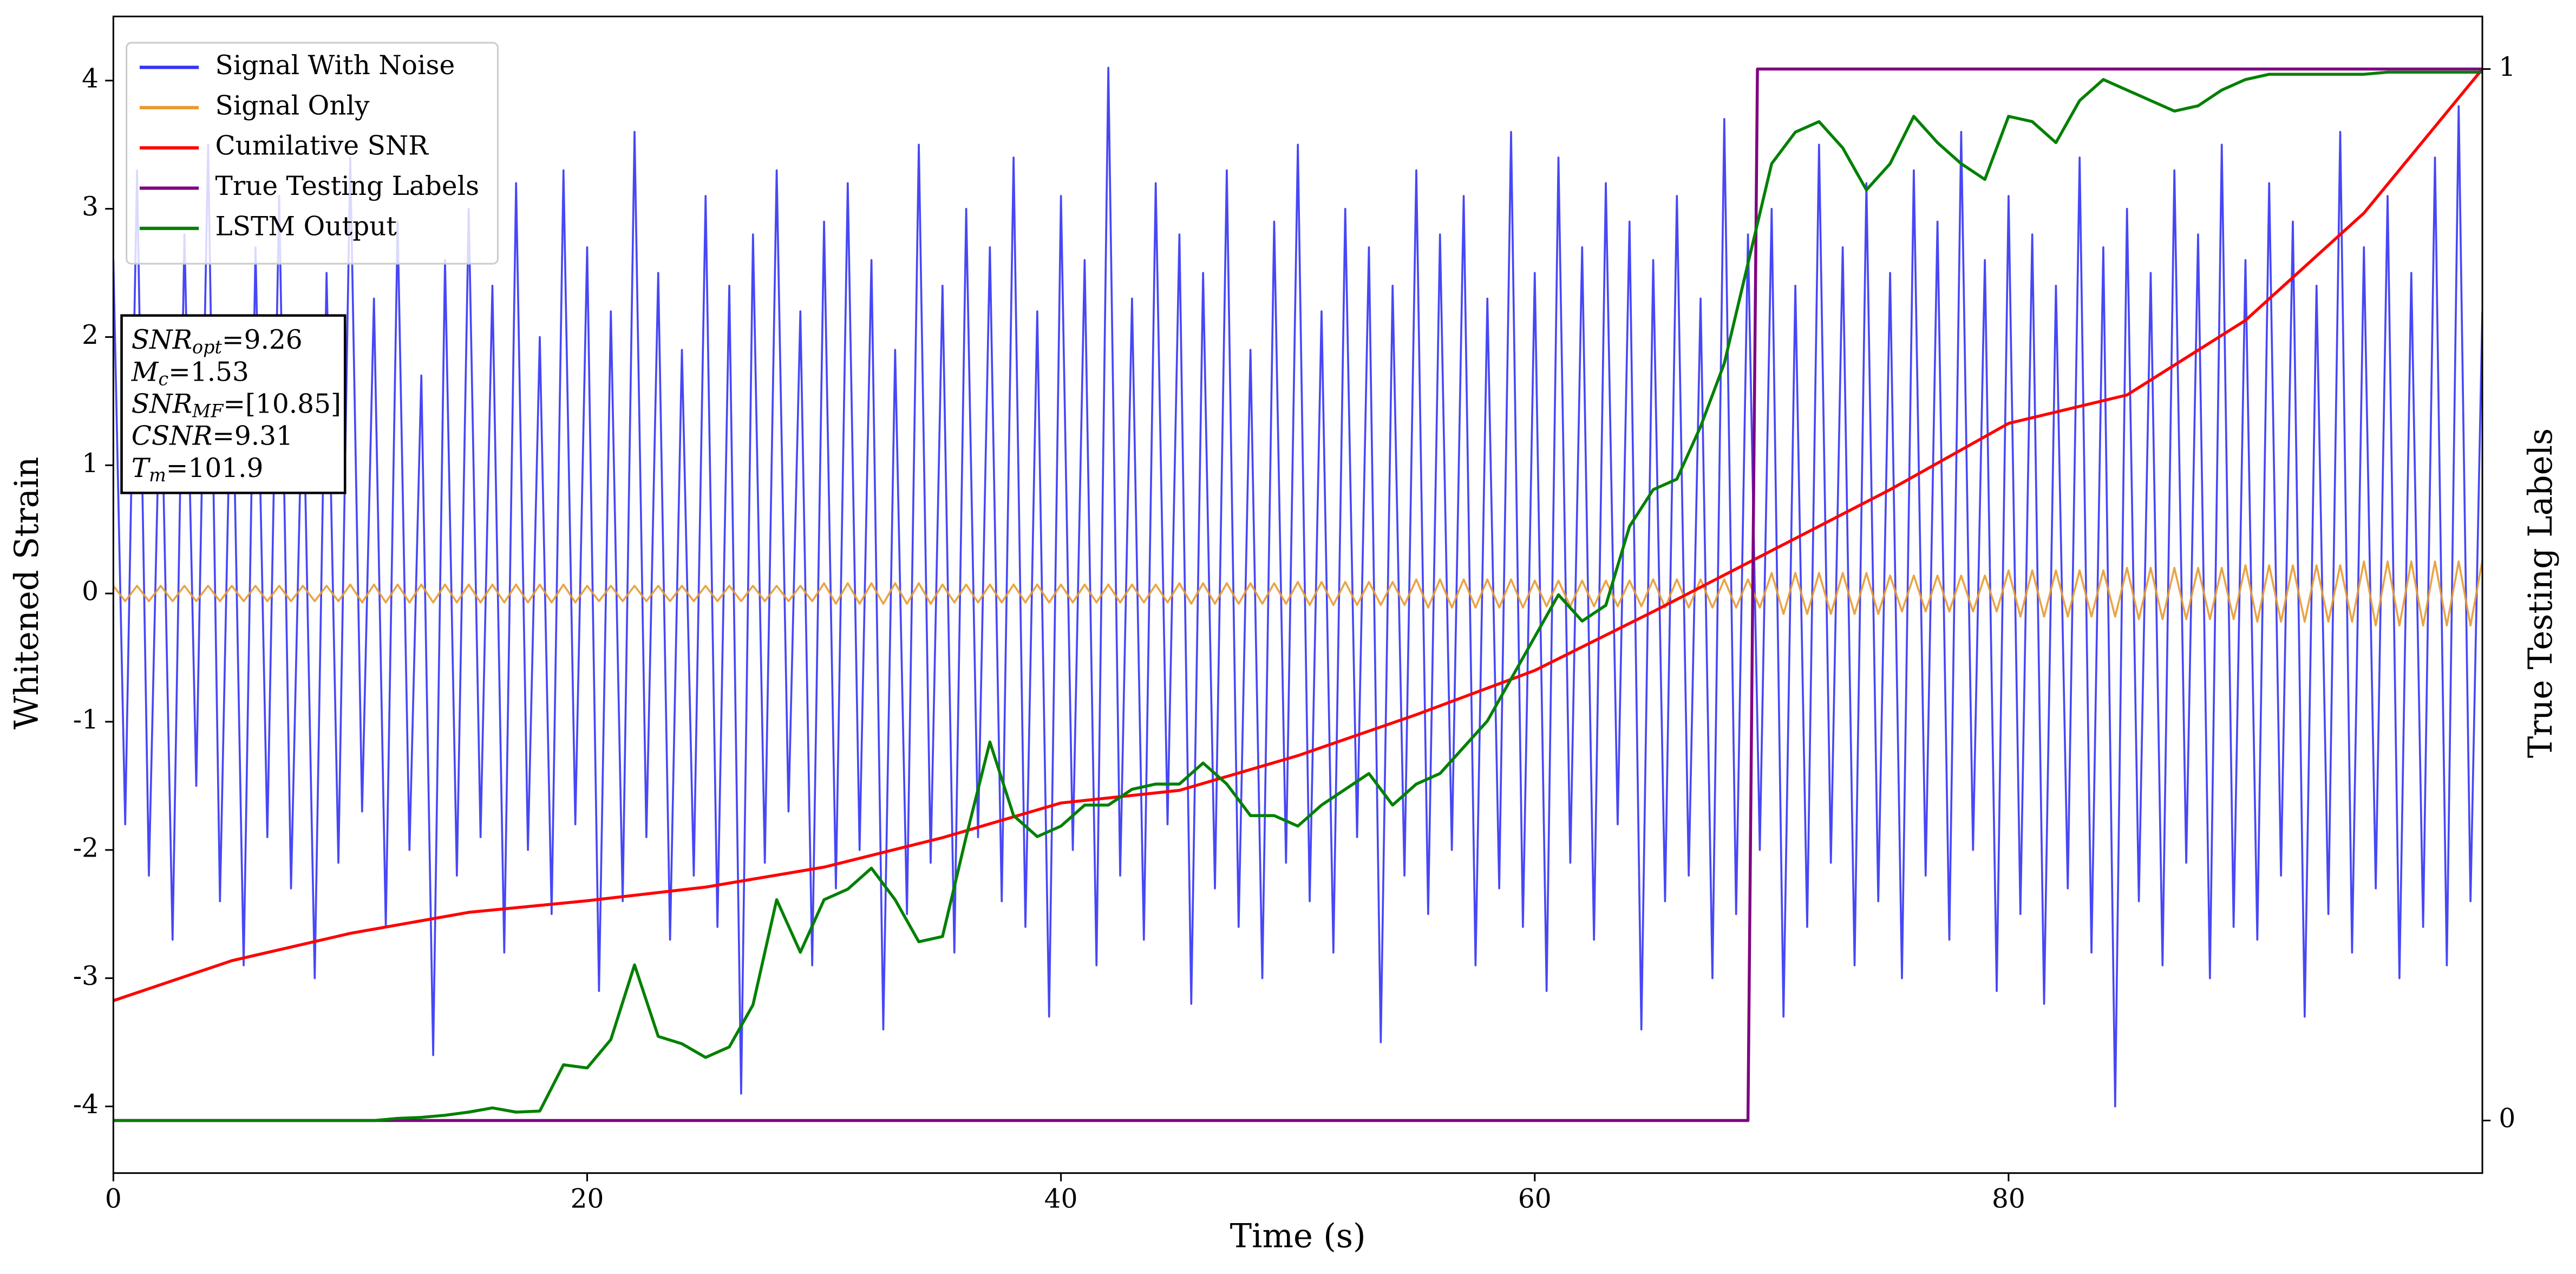 The width and height of the screenshot is (2576, 1274). I want to click on x-tick-label: 40, so click(1061, 1199).